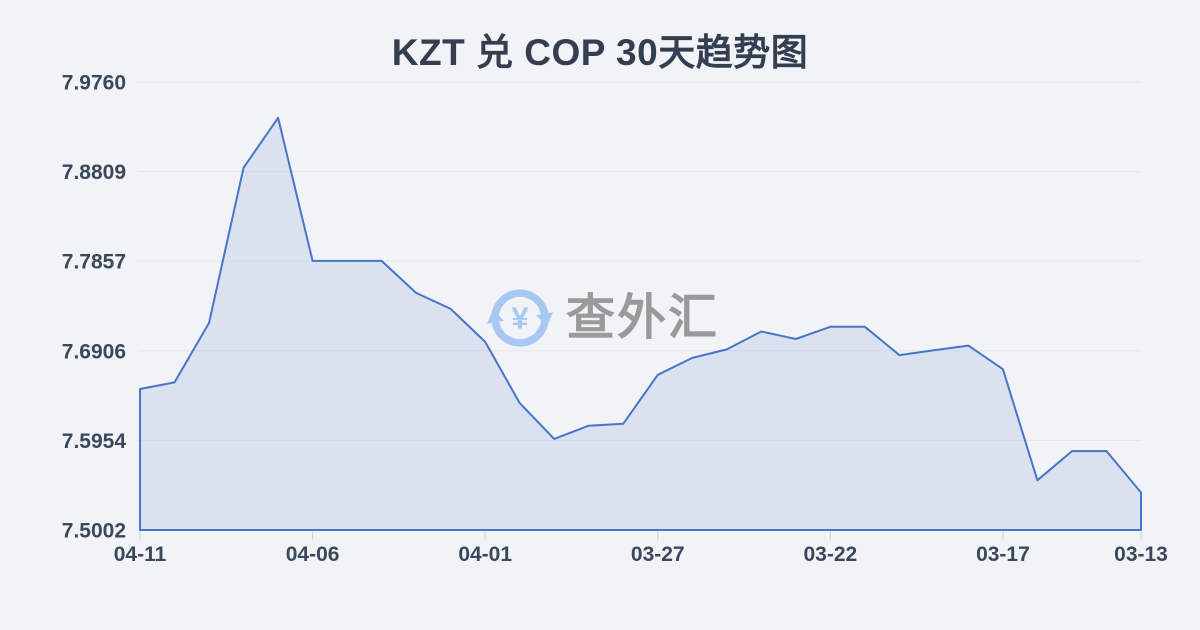  What do you see at coordinates (140, 554) in the screenshot?
I see `x-axis-label: 04-11` at bounding box center [140, 554].